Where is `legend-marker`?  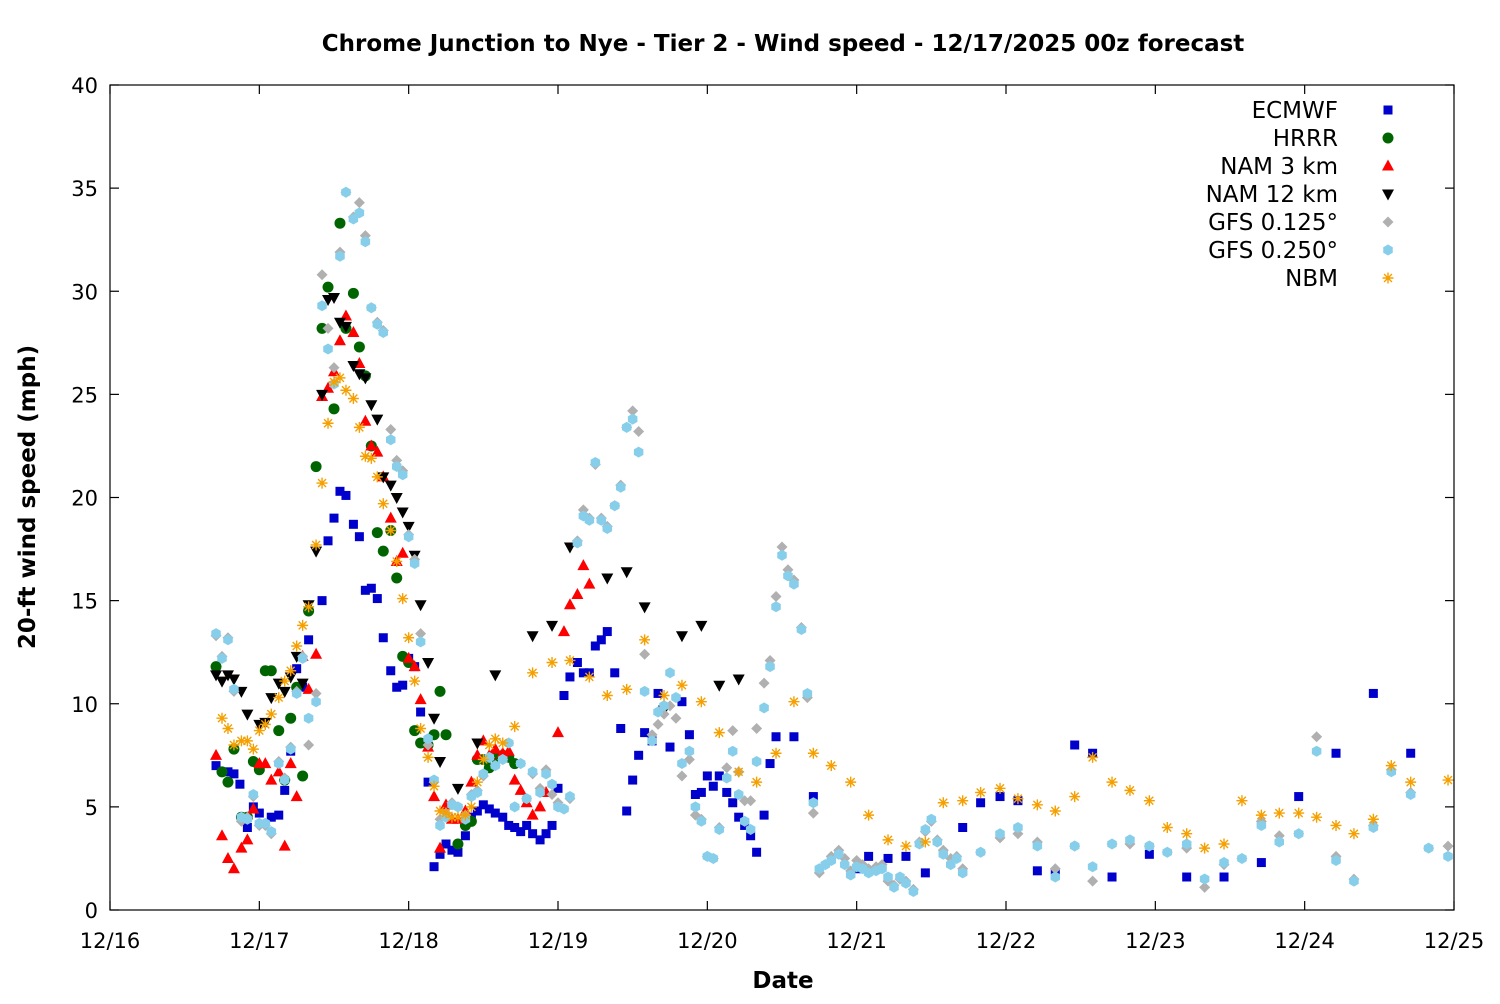 legend-marker is located at coordinates (1388, 165).